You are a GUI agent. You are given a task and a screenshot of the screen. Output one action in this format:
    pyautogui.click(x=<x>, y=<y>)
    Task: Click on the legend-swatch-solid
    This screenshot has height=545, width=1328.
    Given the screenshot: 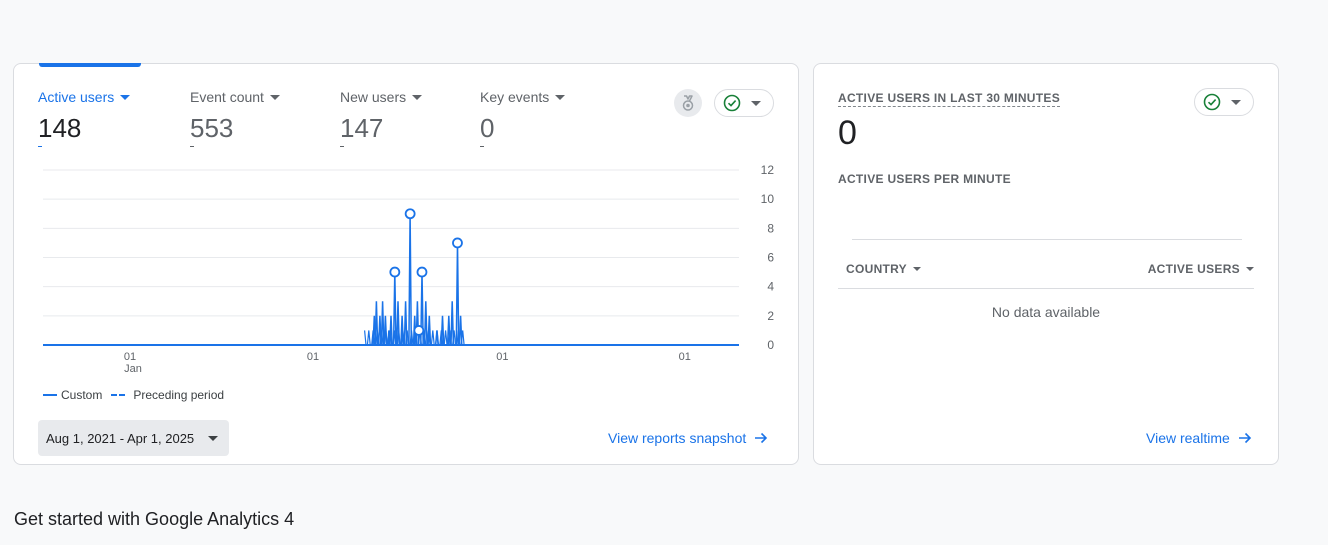 What is the action you would take?
    pyautogui.click(x=50, y=395)
    